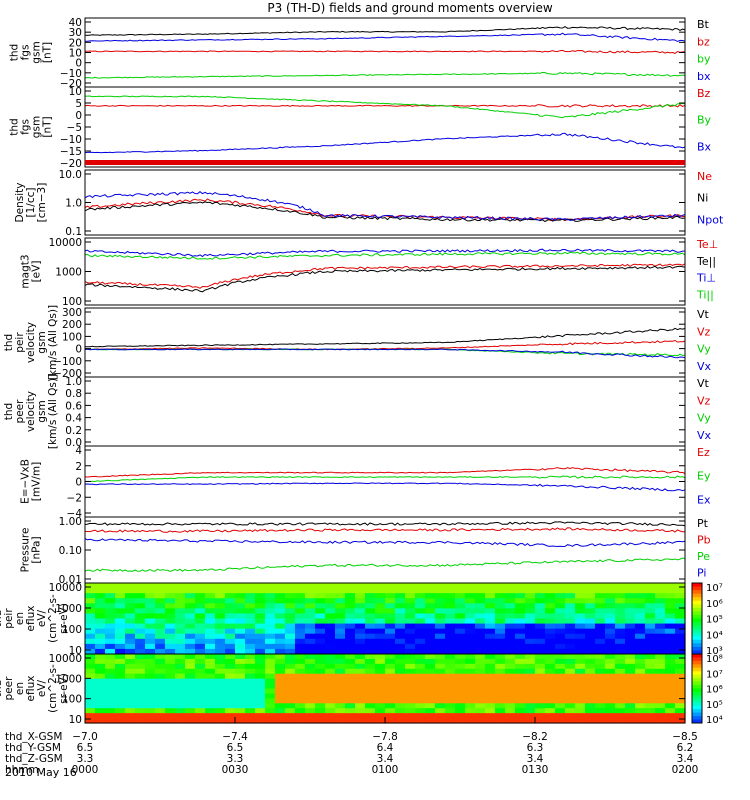 The image size is (750, 800). Describe the element at coordinates (385, 748) in the screenshot. I see `x-tick-label: 6.4` at that location.